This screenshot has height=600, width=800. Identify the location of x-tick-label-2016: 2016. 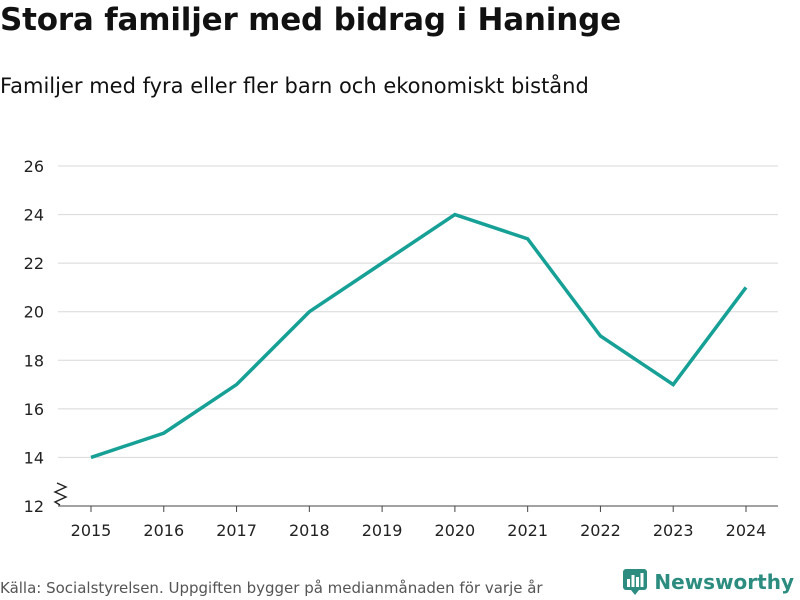
(163, 530).